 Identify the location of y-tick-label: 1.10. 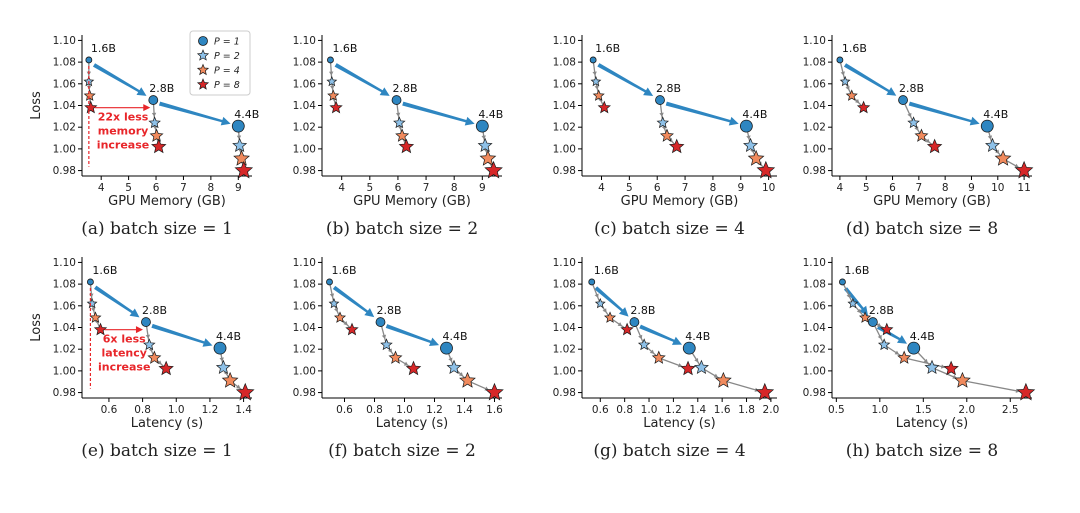
(64, 41).